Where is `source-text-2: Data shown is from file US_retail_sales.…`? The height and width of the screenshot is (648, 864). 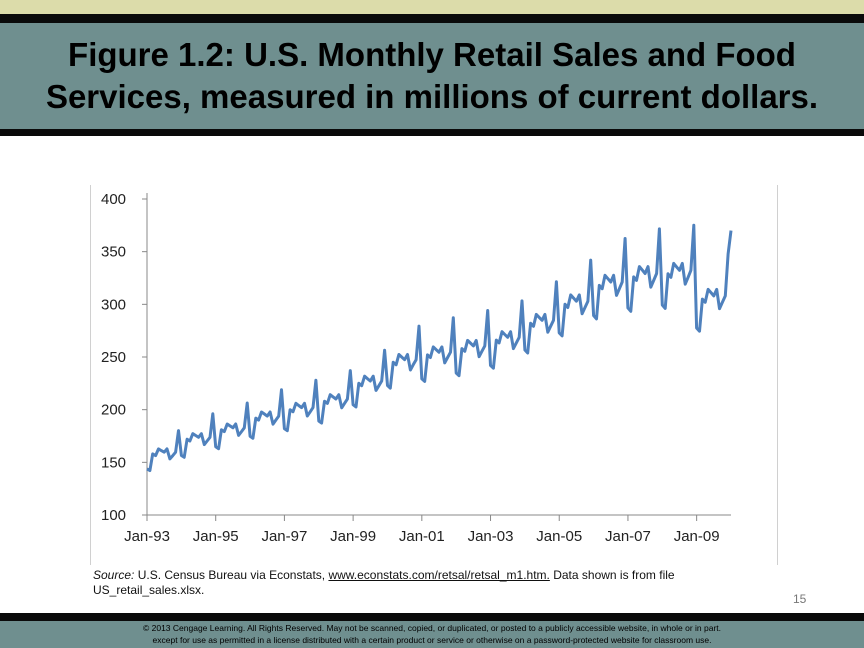 source-text-2: Data shown is from file US_retail_sales.… is located at coordinates (384, 582).